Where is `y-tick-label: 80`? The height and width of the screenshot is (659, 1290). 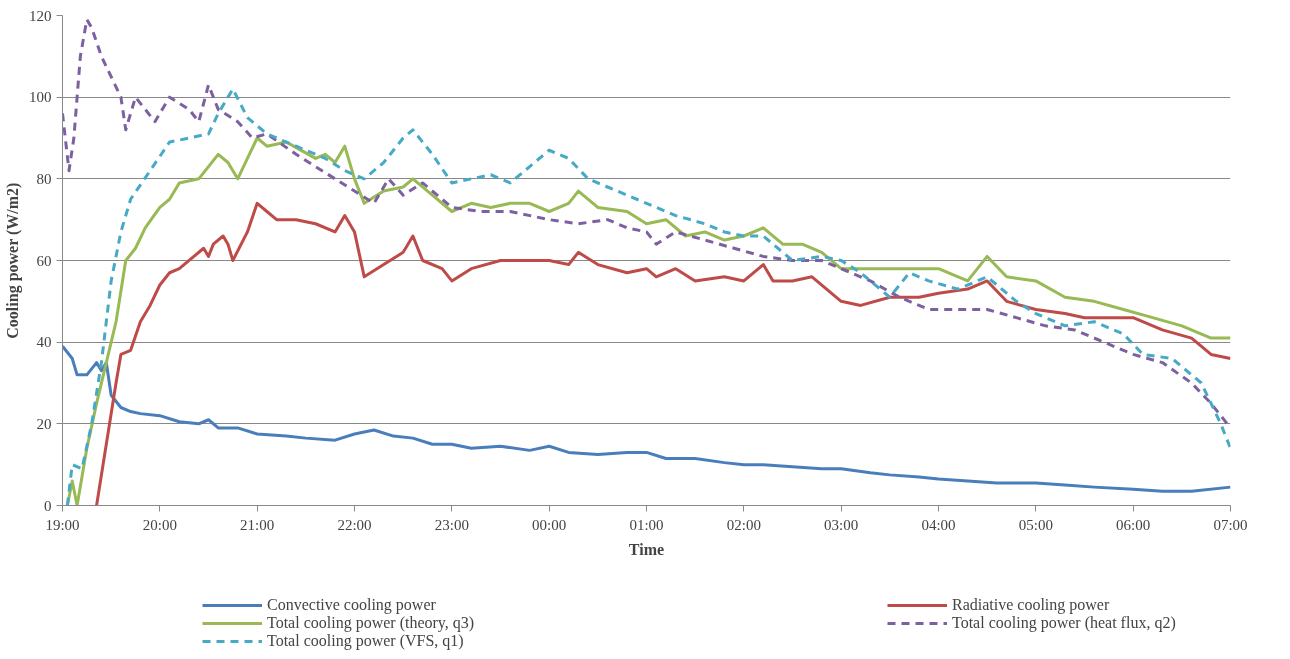
y-tick-label: 80 is located at coordinates (44, 178).